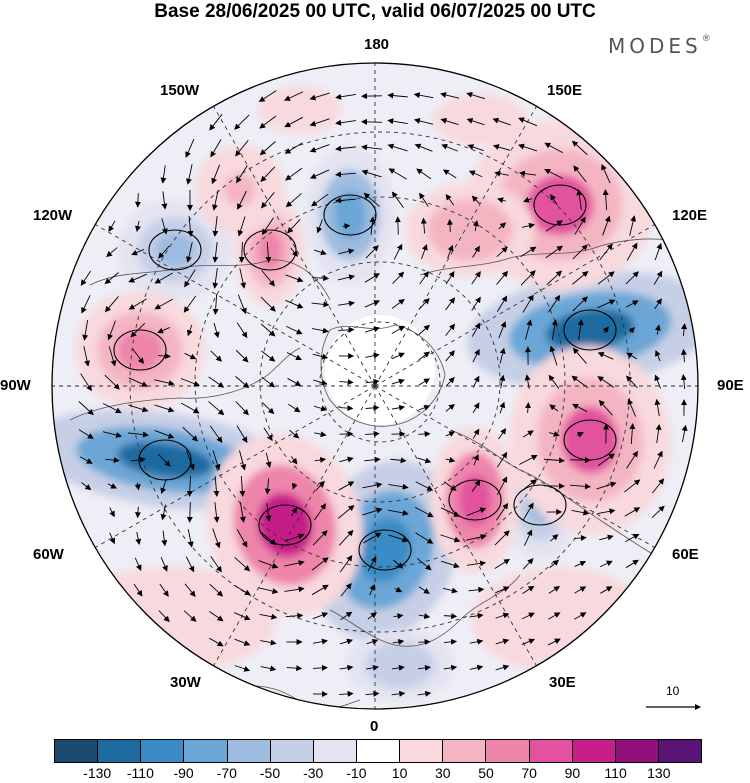 This screenshot has width=750, height=783. I want to click on colorbar-tick-label: 90, so click(572, 773).